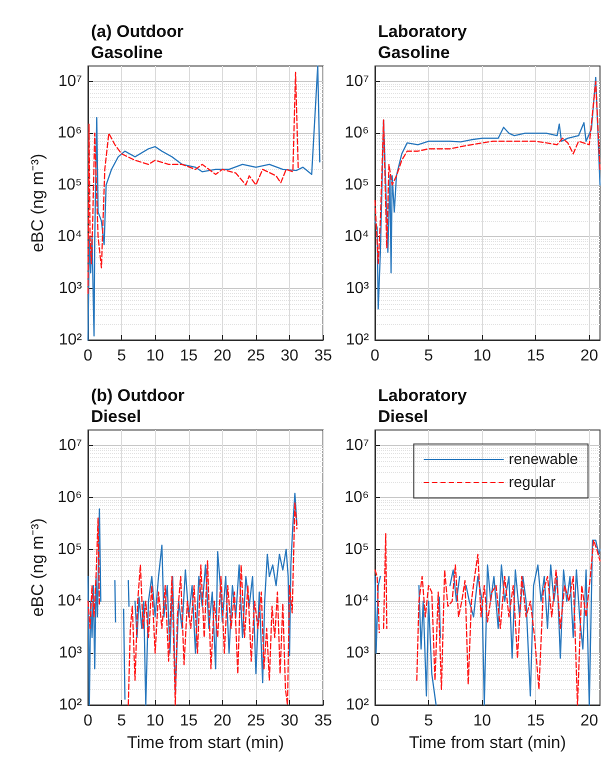 The width and height of the screenshot is (612, 761). Describe the element at coordinates (543, 459) in the screenshot. I see `legend-label: renewable` at that location.